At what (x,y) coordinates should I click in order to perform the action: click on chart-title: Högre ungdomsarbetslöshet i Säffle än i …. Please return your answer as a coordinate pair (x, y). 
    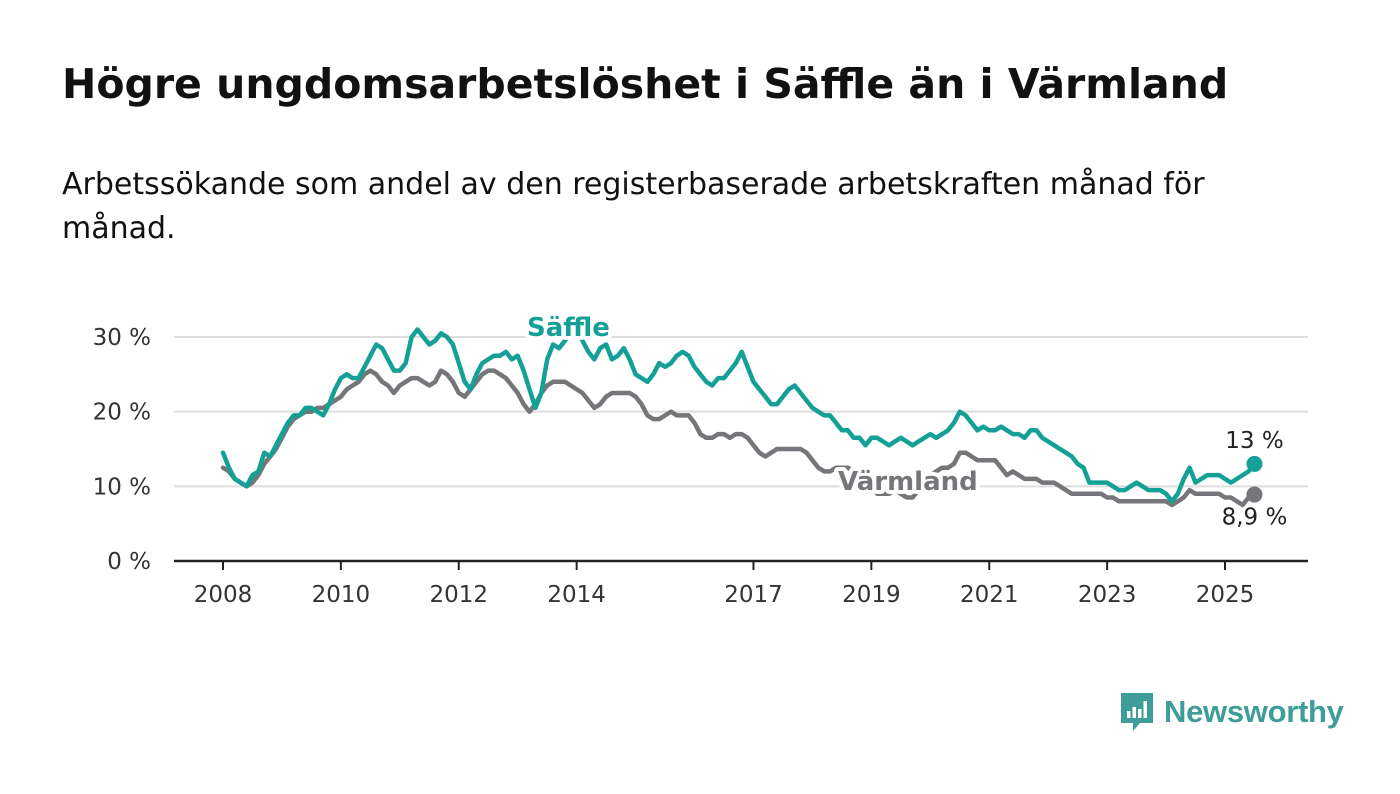
    Looking at the image, I should click on (645, 84).